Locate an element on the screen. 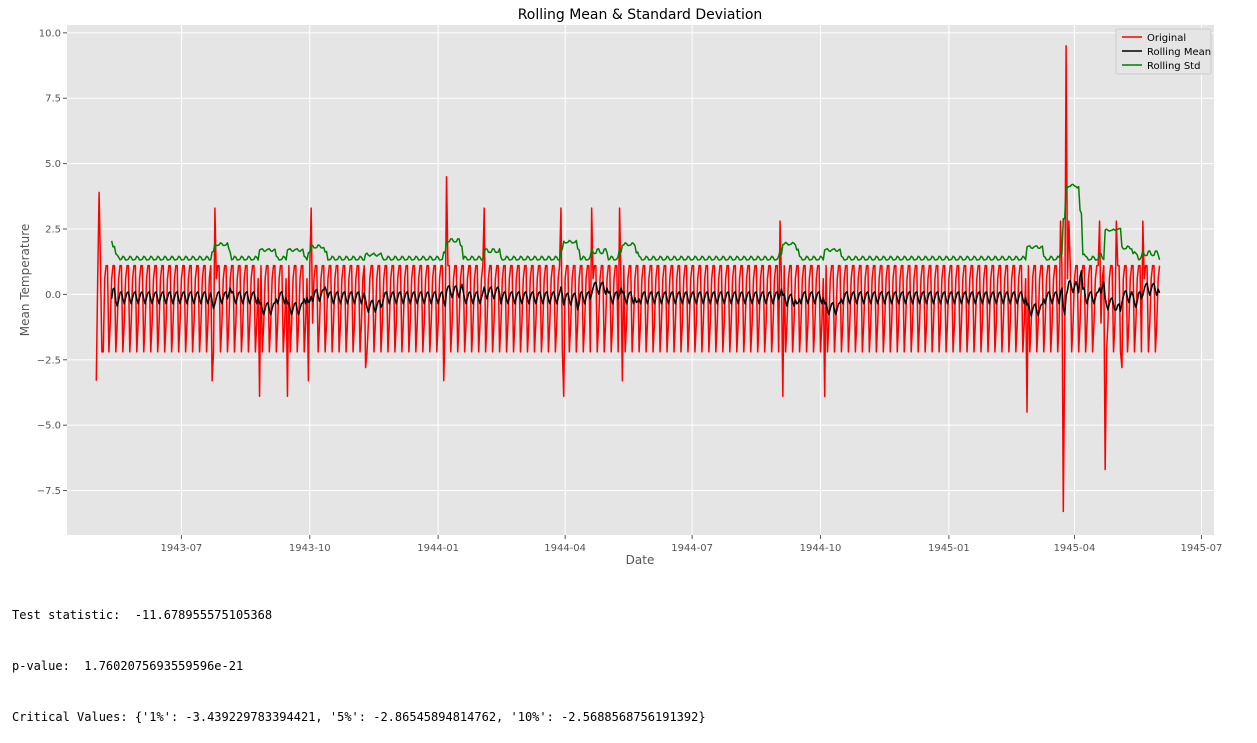  x-tick-label: 1945-01 is located at coordinates (949, 548).